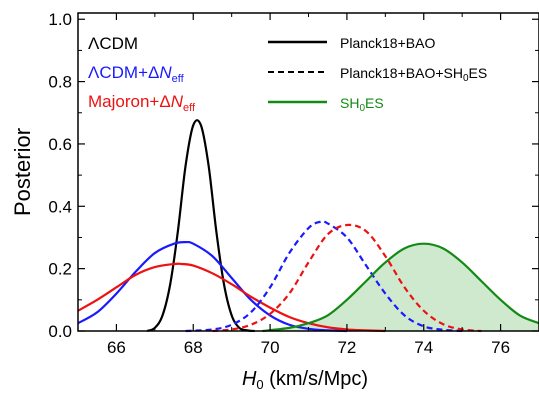 The height and width of the screenshot is (399, 539). I want to click on legend-label-shoes: SH0ES, so click(362, 104).